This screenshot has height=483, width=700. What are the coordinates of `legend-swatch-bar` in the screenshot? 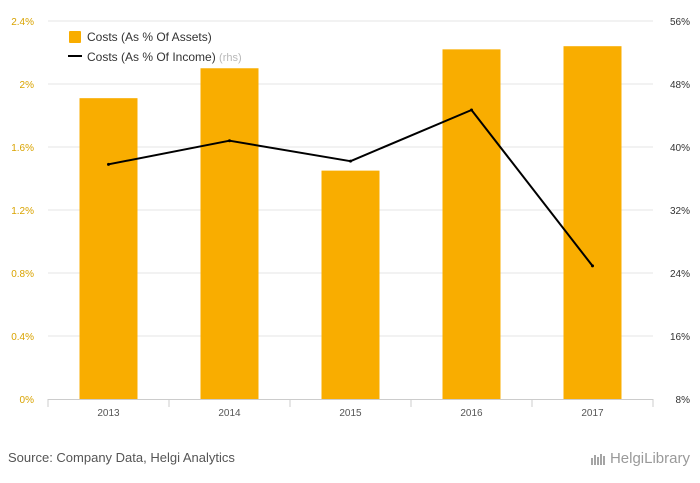 It's located at (75, 37).